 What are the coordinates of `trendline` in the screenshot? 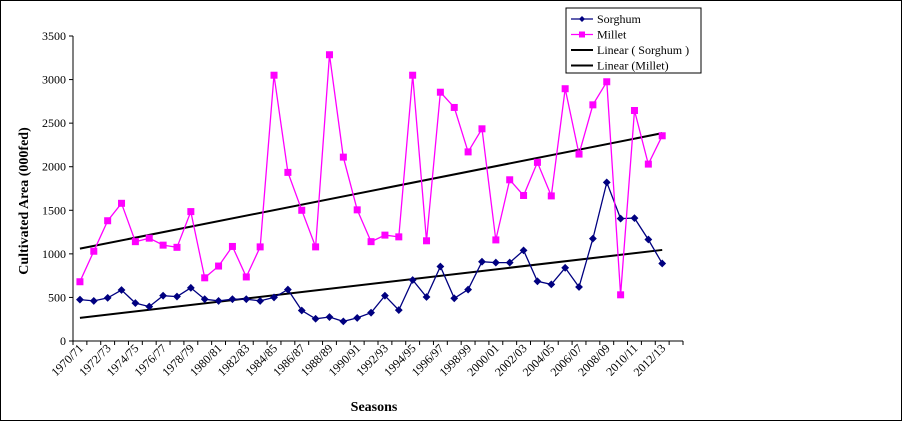 It's located at (371, 283).